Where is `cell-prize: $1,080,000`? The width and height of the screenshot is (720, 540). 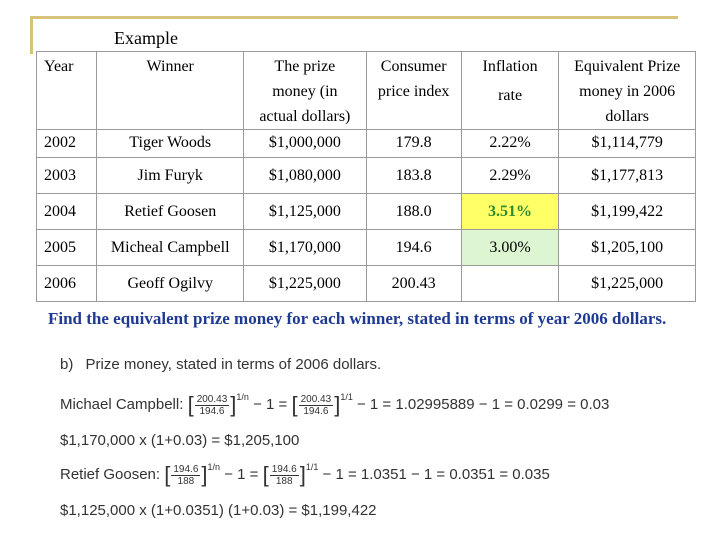 cell-prize: $1,080,000 is located at coordinates (305, 175).